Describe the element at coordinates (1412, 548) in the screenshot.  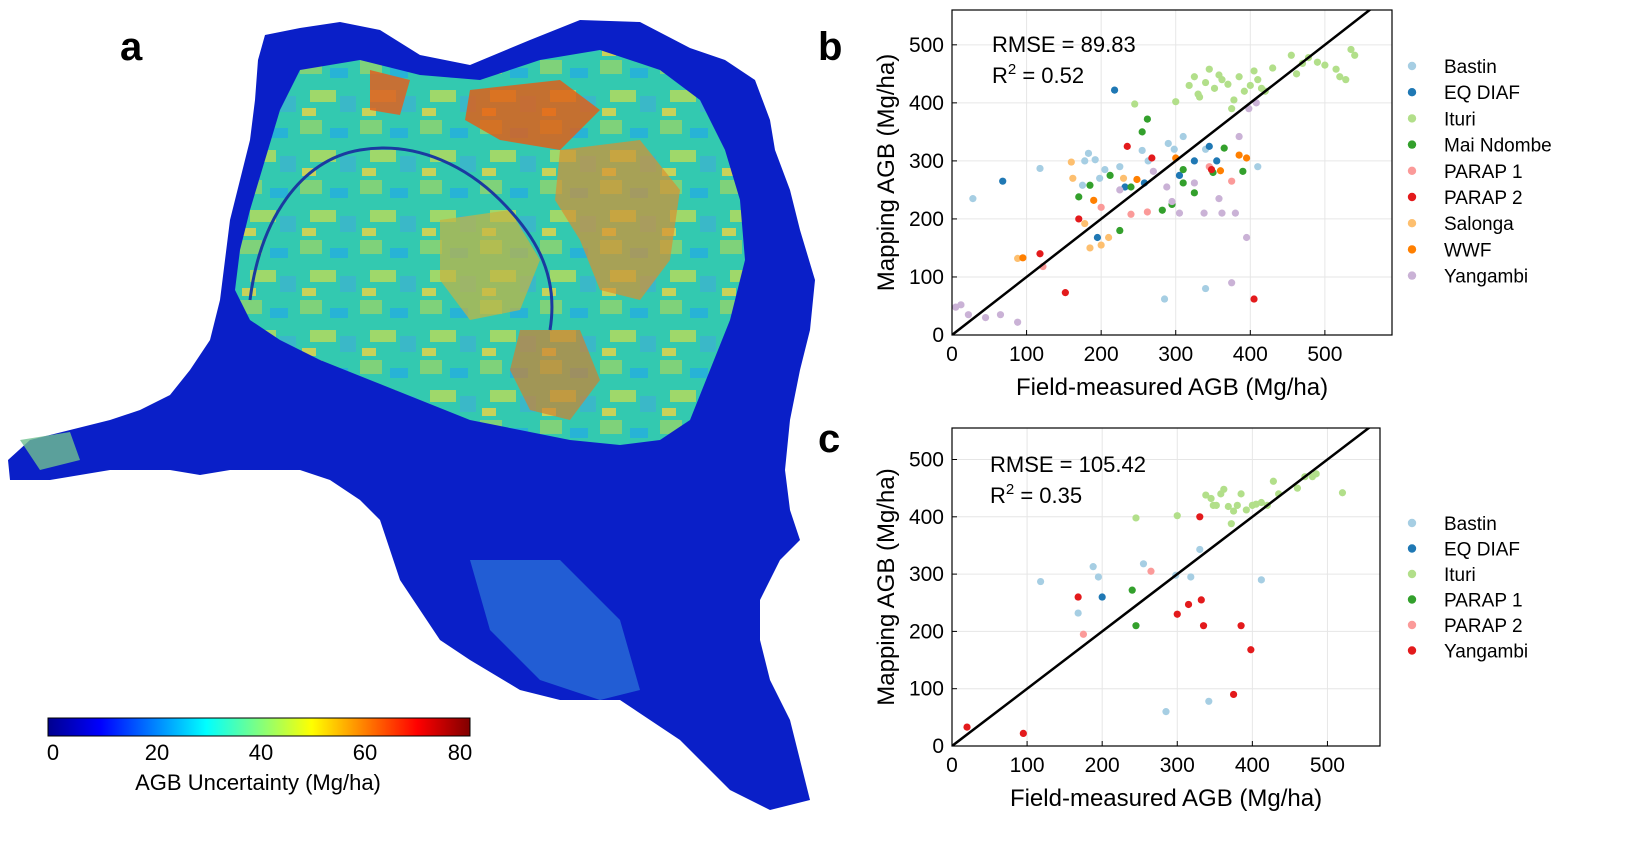
I see `legend-marker-eq-diaf` at that location.